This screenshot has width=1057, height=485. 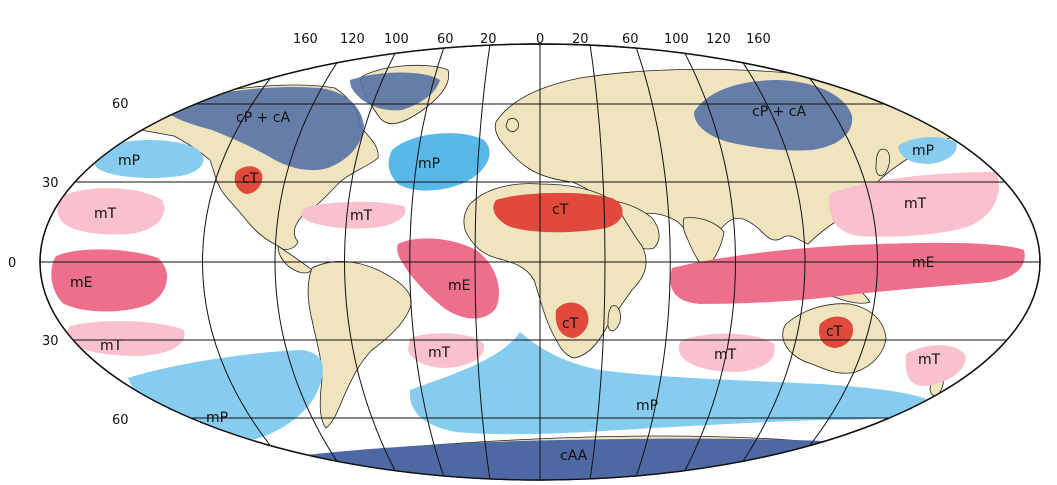 I want to click on region-ct-north-america, so click(x=248, y=180).